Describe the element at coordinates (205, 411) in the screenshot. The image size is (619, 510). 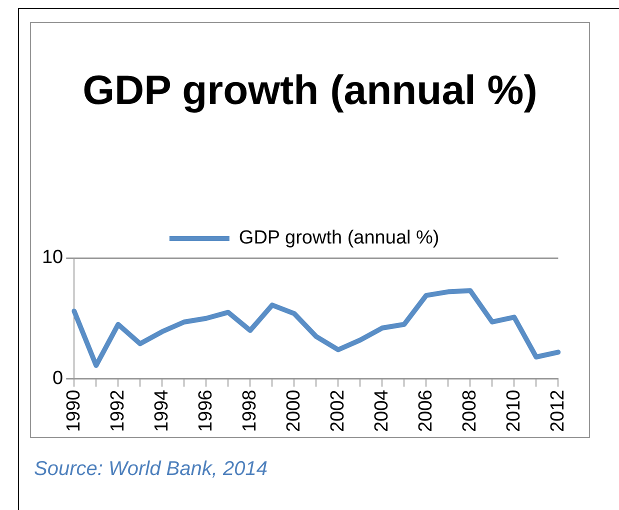
I see `x-tick-label: 1996` at that location.